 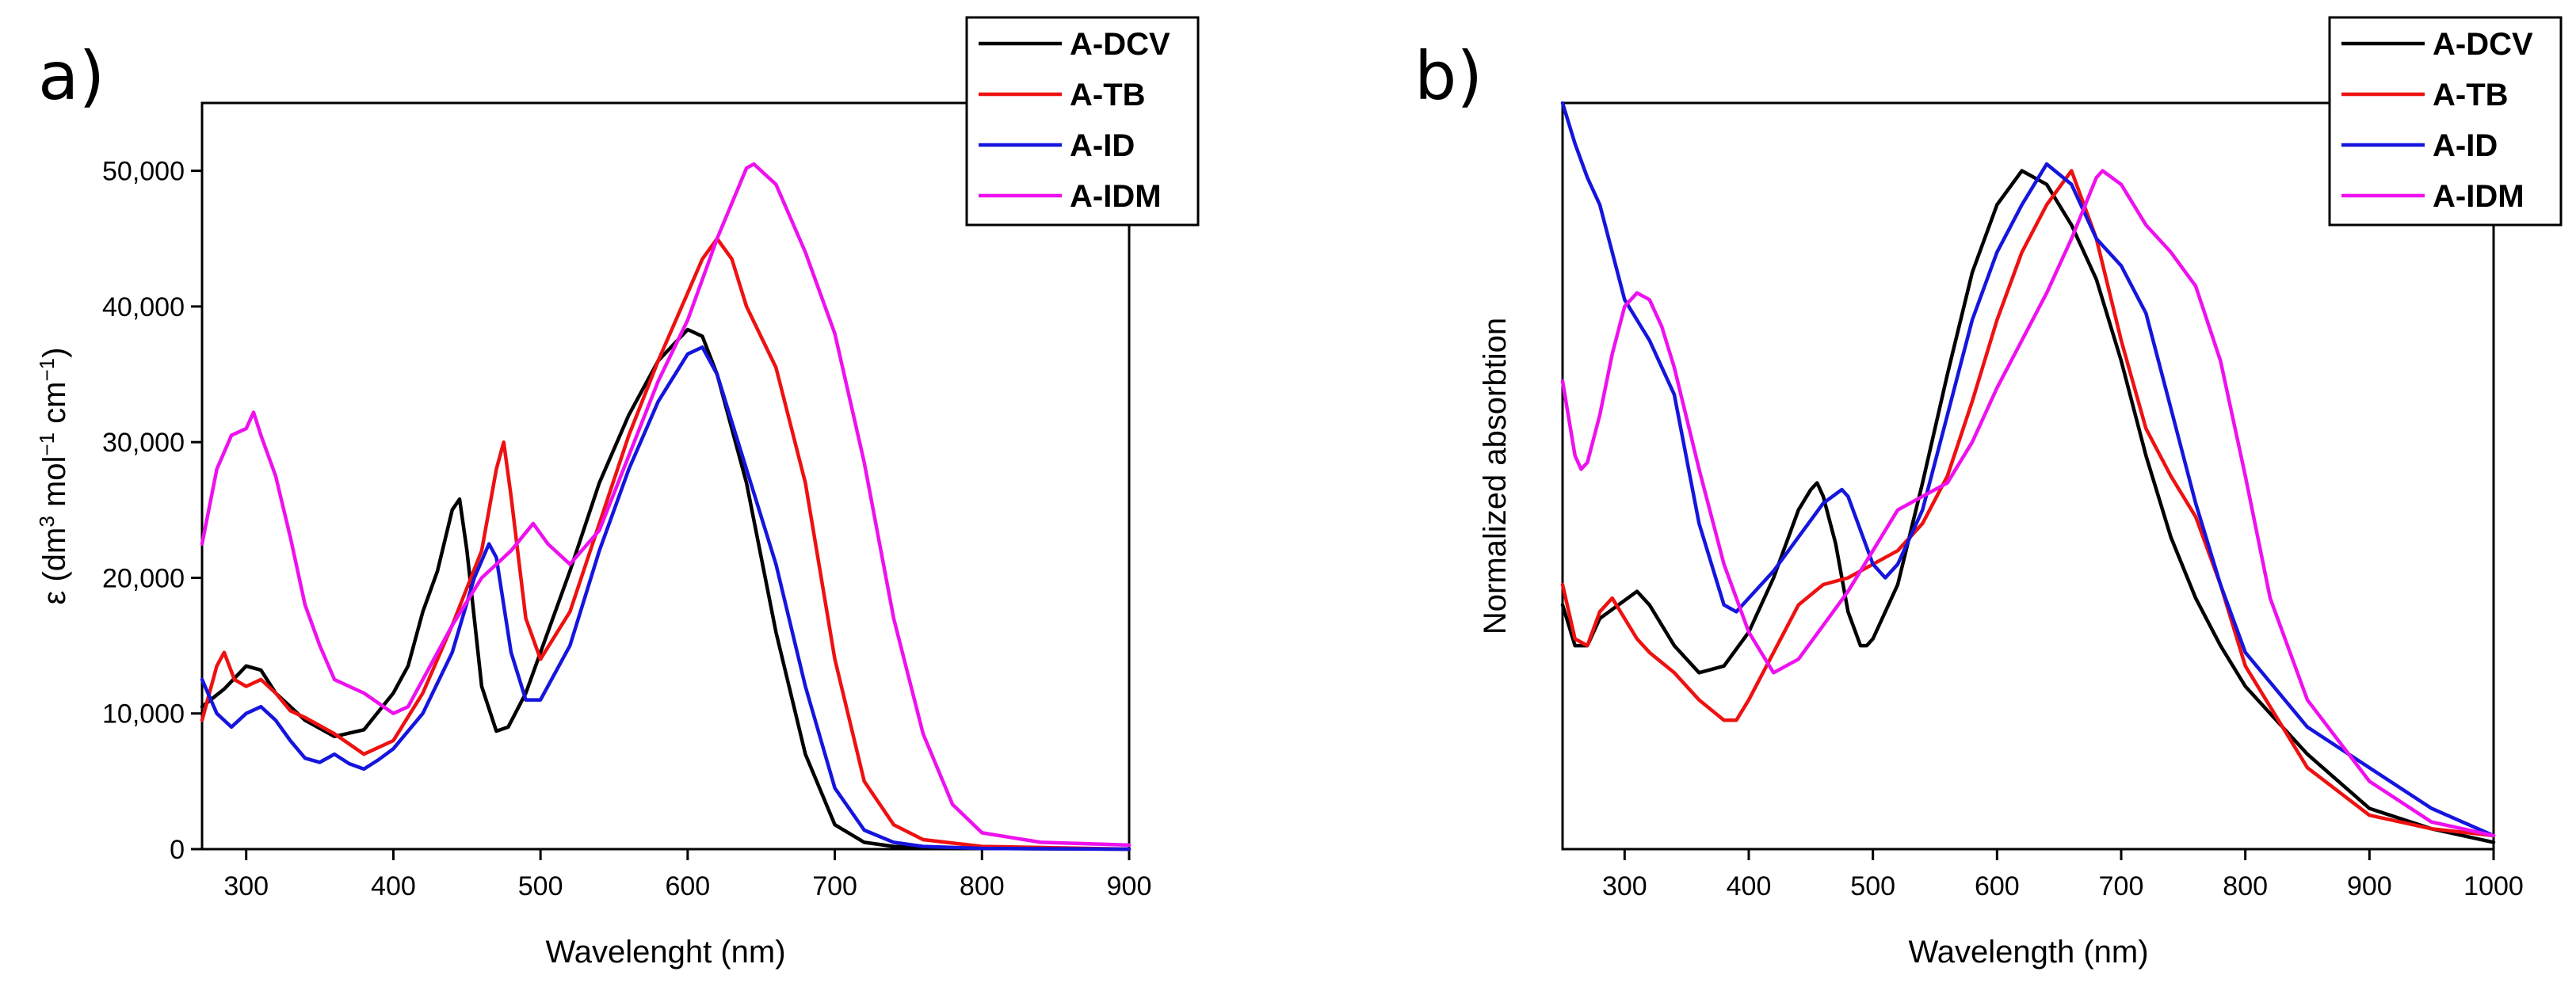 I want to click on y-tick-label: 50,000, so click(x=143, y=172).